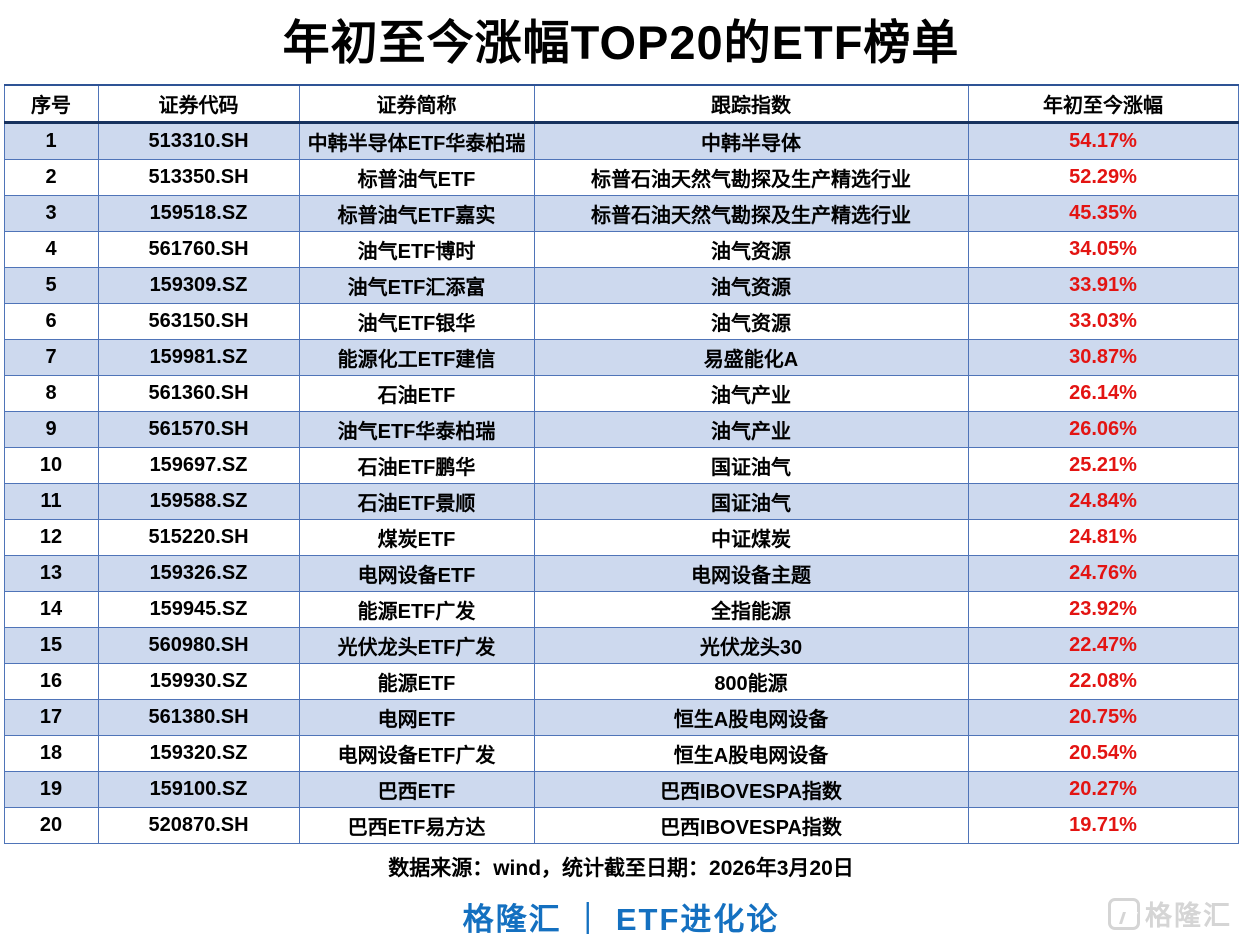  Describe the element at coordinates (198, 393) in the screenshot. I see `cell-code: 561360.SH` at that location.